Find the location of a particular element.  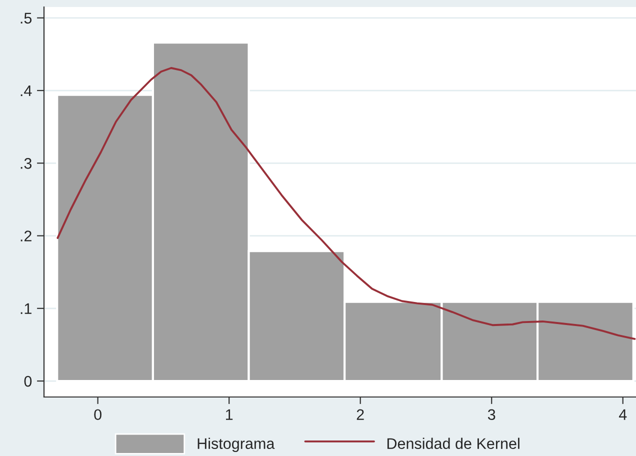

y-tick-label: .3 is located at coordinates (26, 163).